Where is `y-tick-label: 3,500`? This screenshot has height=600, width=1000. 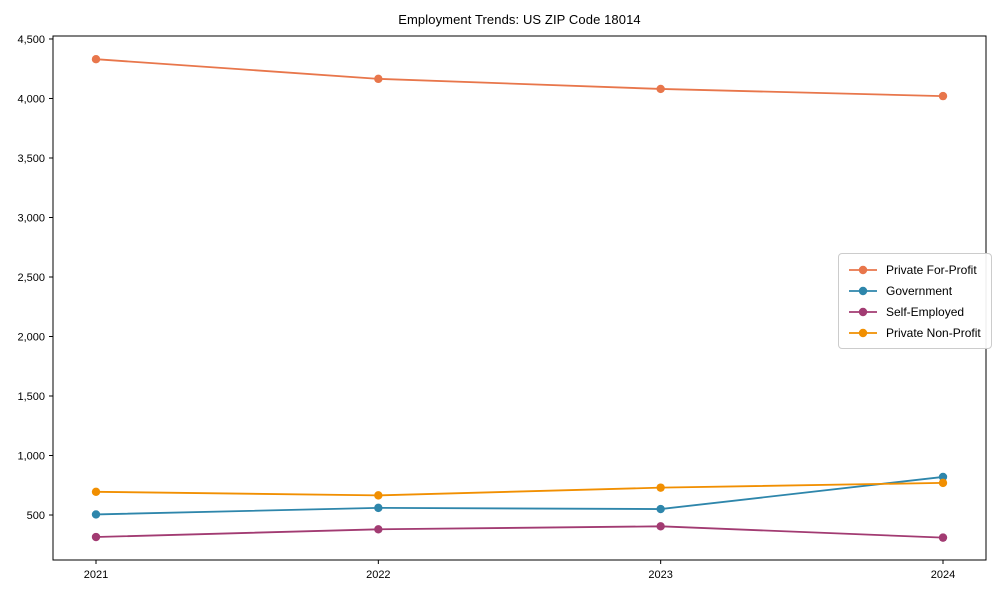 y-tick-label: 3,500 is located at coordinates (31, 159).